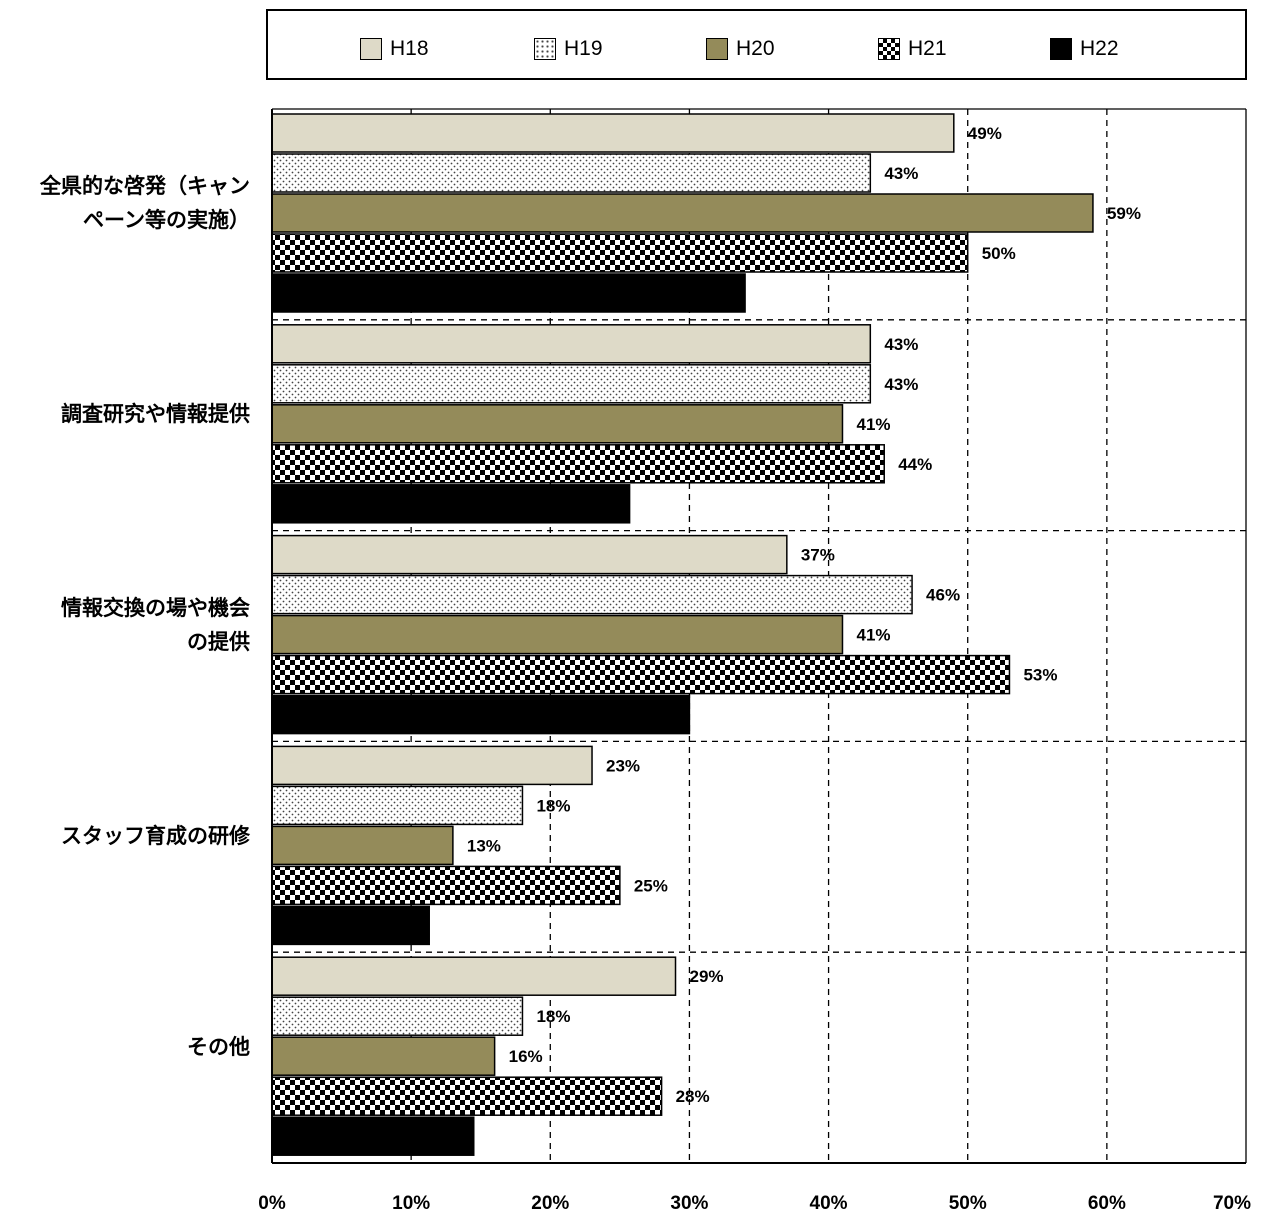 Image resolution: width=1277 pixels, height=1218 pixels. Describe the element at coordinates (125, 203) in the screenshot. I see `category-label: 全県的な啓発（キャンペーン等の実施）` at that location.